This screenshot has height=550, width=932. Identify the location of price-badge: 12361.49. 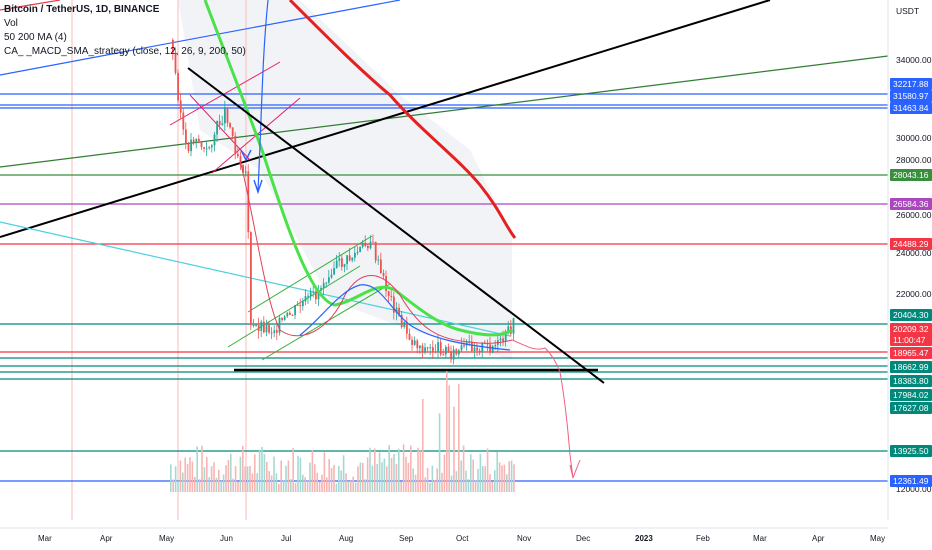
(911, 481).